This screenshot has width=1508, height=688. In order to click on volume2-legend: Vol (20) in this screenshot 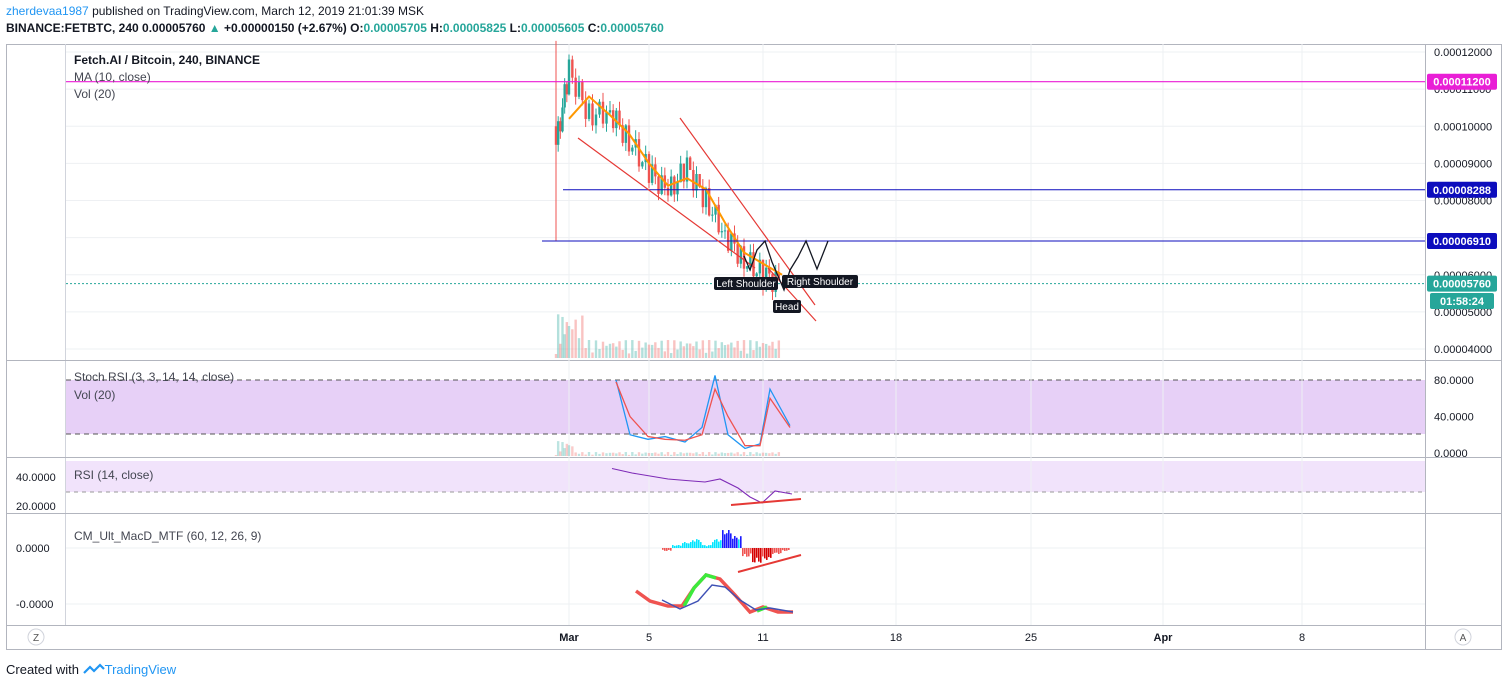, I will do `click(95, 395)`.